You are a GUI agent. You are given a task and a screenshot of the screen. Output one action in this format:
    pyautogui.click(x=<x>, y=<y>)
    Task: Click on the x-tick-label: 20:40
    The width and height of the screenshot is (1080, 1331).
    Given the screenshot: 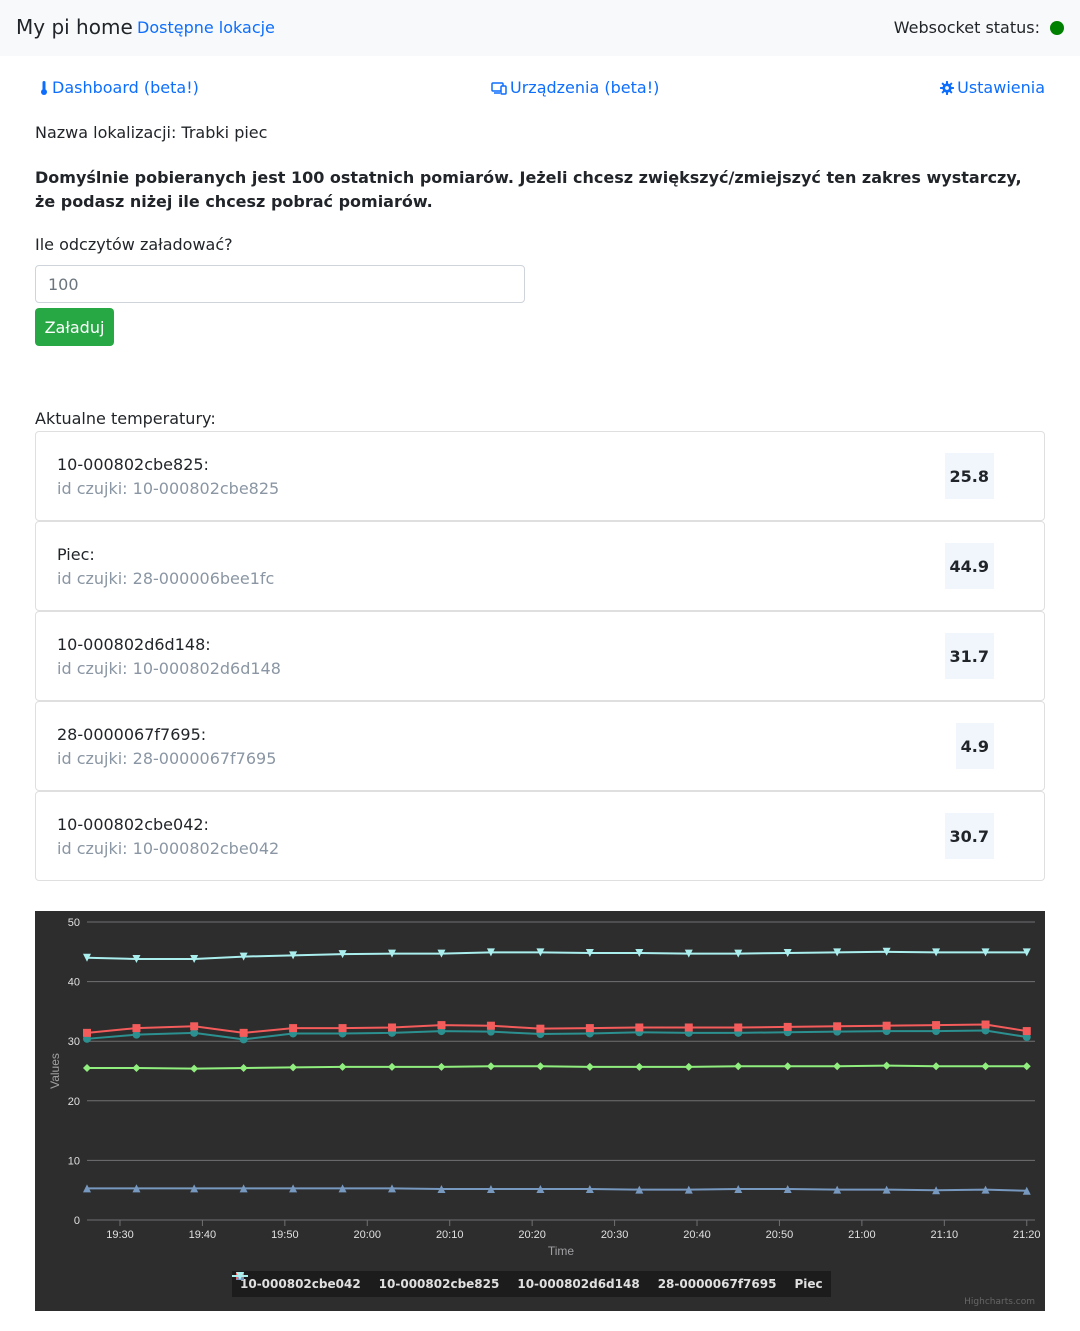 What is the action you would take?
    pyautogui.click(x=697, y=1235)
    